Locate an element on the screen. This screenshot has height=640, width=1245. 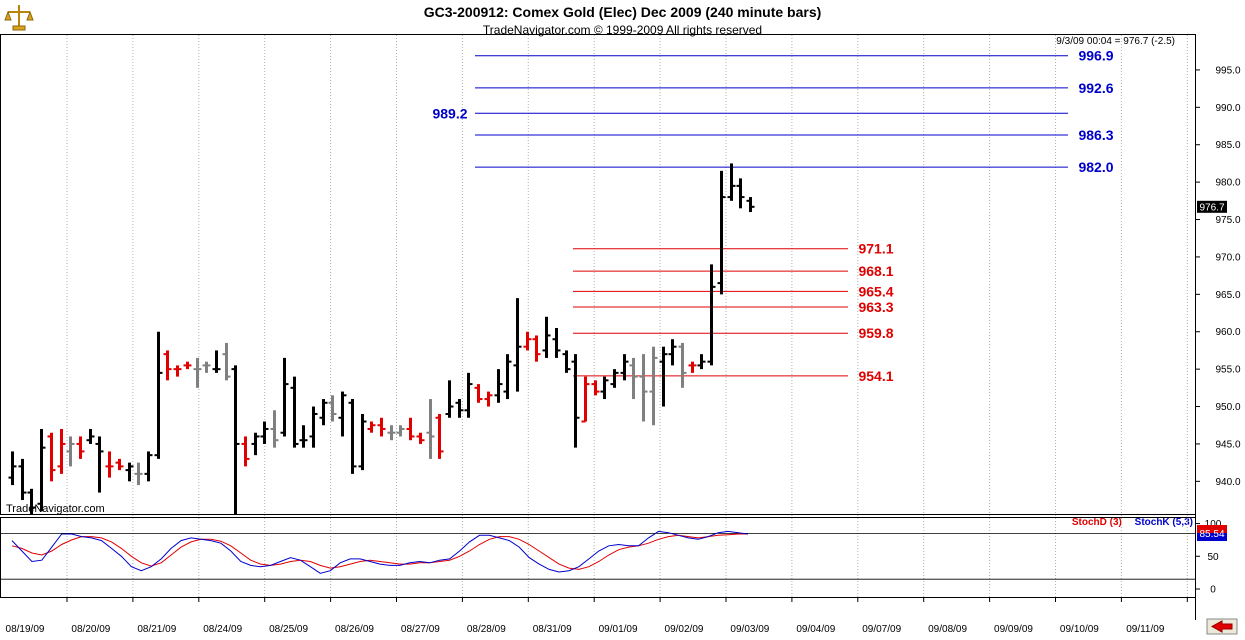
stoch-k-line is located at coordinates (380, 552).